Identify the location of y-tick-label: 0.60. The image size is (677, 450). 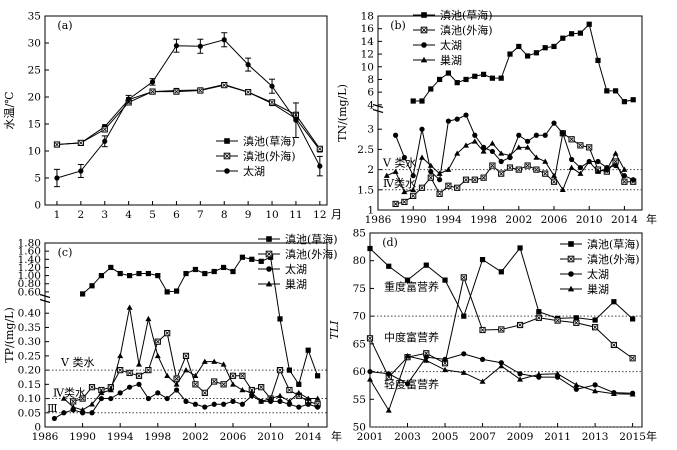
(29, 292).